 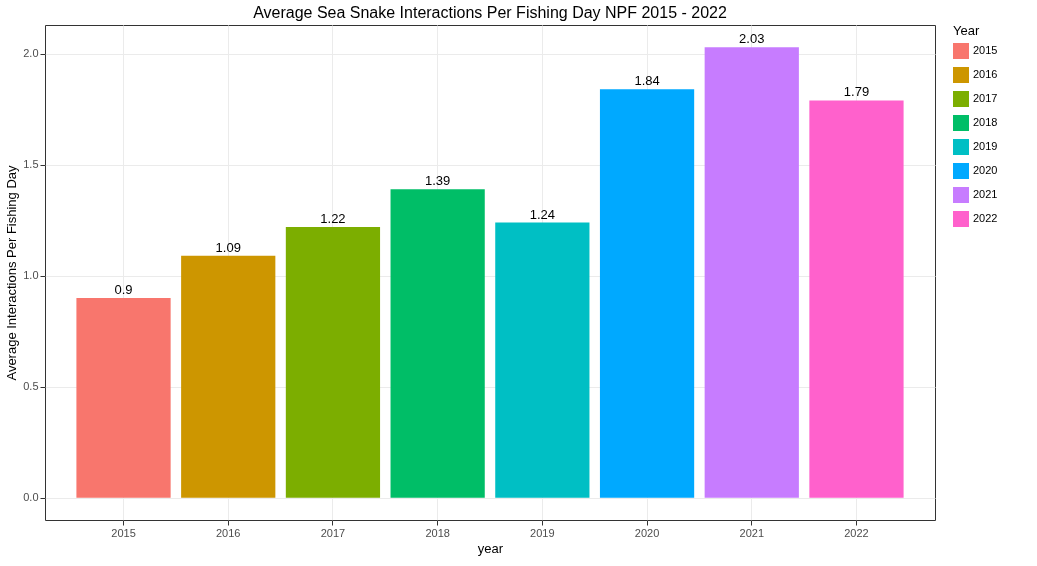 I want to click on legend-label: 2021, so click(x=985, y=194).